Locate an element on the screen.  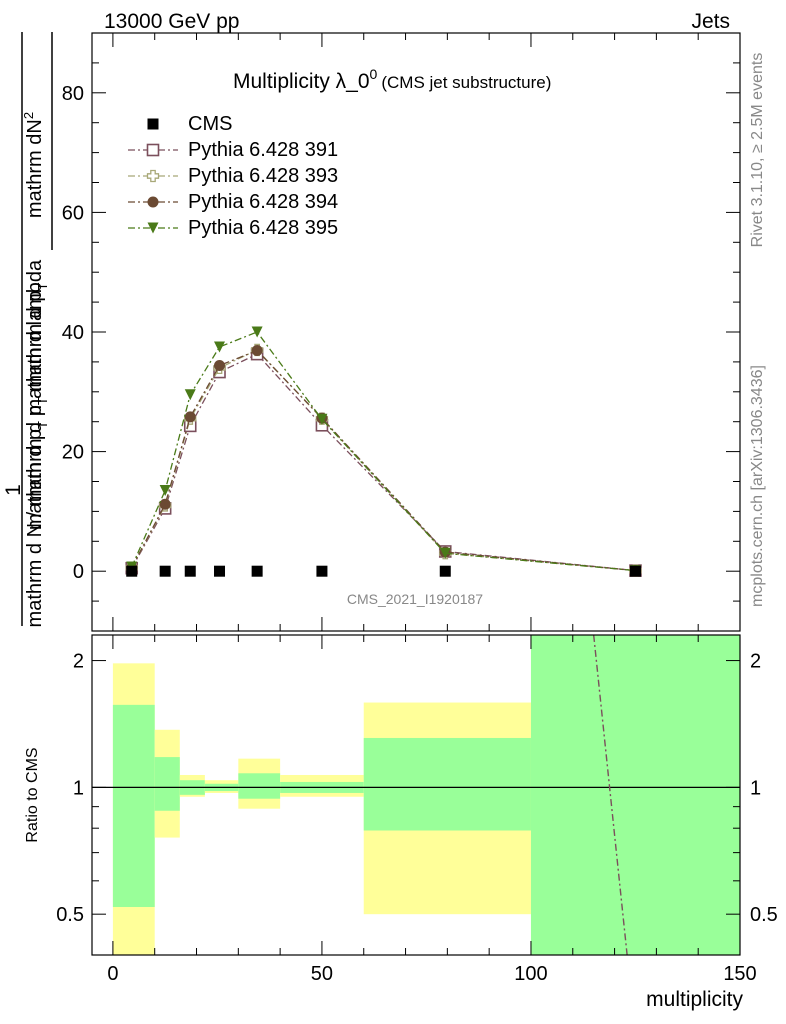
chart-title: Multiplicity λ_00 (CMS jet substructure) is located at coordinates (392, 79).